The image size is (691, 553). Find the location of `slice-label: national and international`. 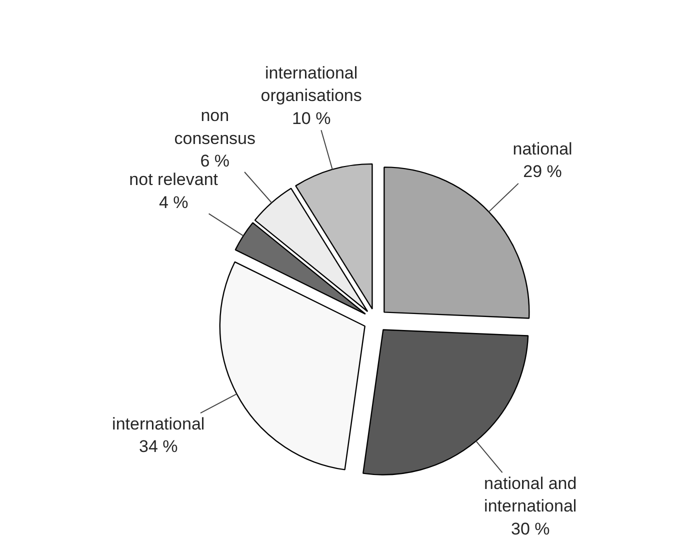

slice-label: national and international is located at coordinates (530, 495).